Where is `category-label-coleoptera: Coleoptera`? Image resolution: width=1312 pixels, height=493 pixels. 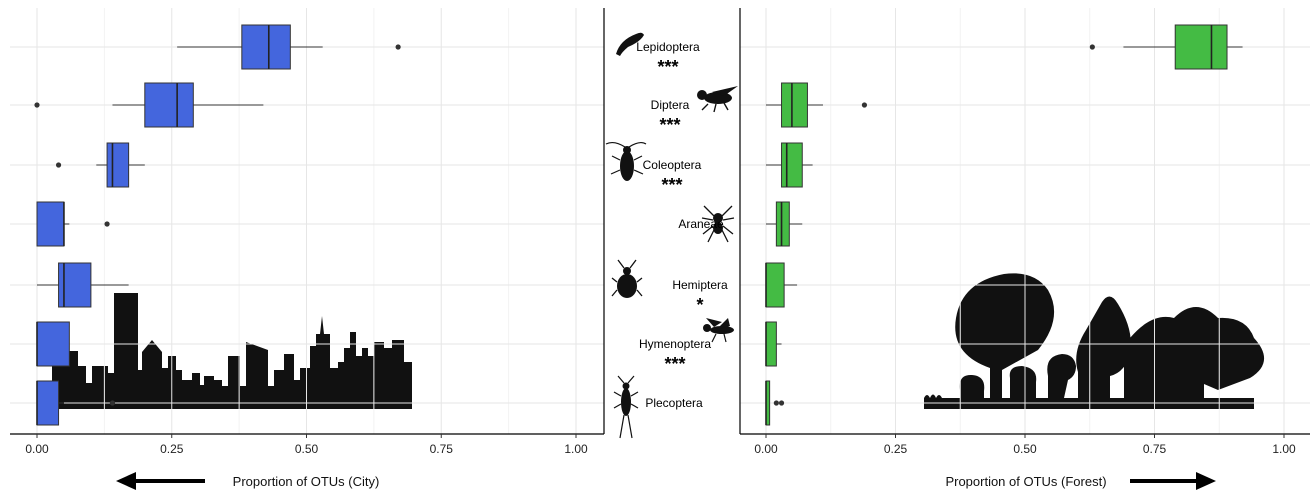
category-label-coleoptera: Coleoptera is located at coordinates (672, 165).